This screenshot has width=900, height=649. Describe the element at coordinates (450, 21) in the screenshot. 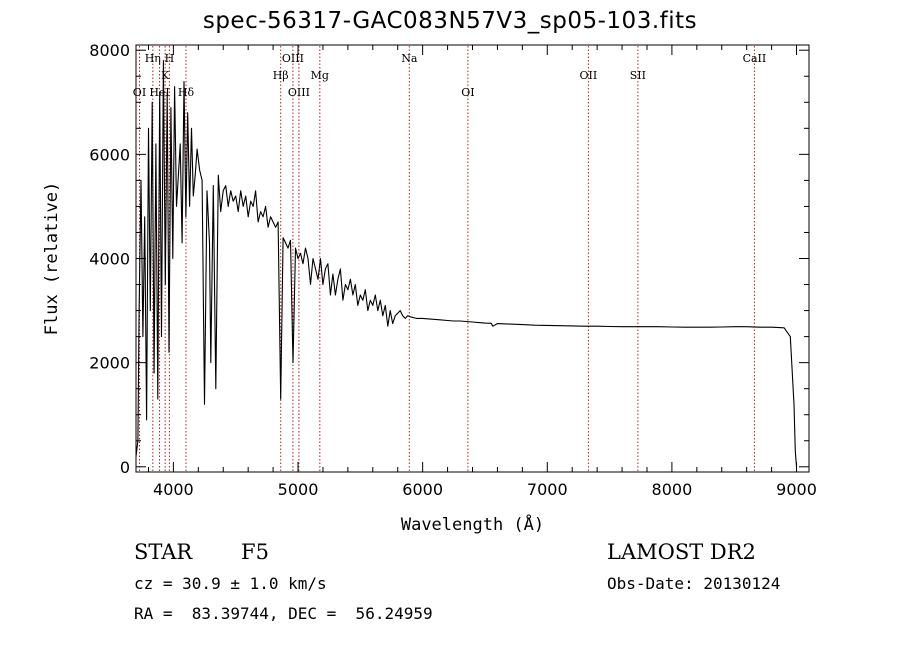

I see `chart-title: spec-56317-GAC083N57V3_sp05-103.fits` at that location.